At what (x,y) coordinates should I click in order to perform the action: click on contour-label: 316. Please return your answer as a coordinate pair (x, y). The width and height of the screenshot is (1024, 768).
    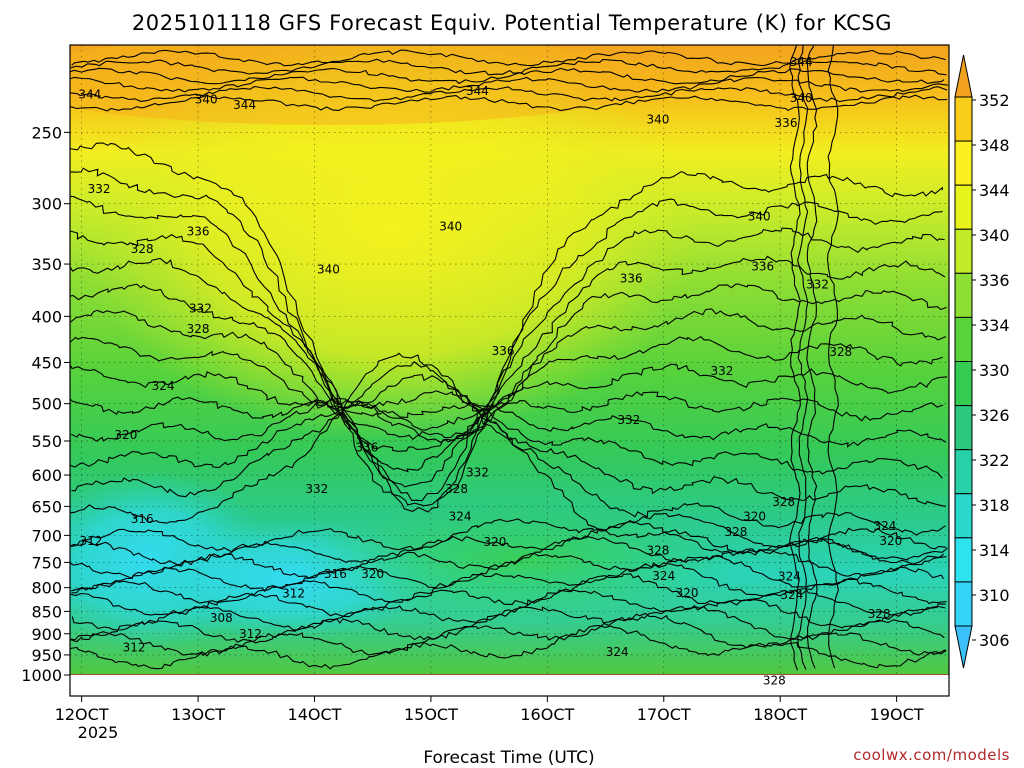
    Looking at the image, I should click on (142, 519).